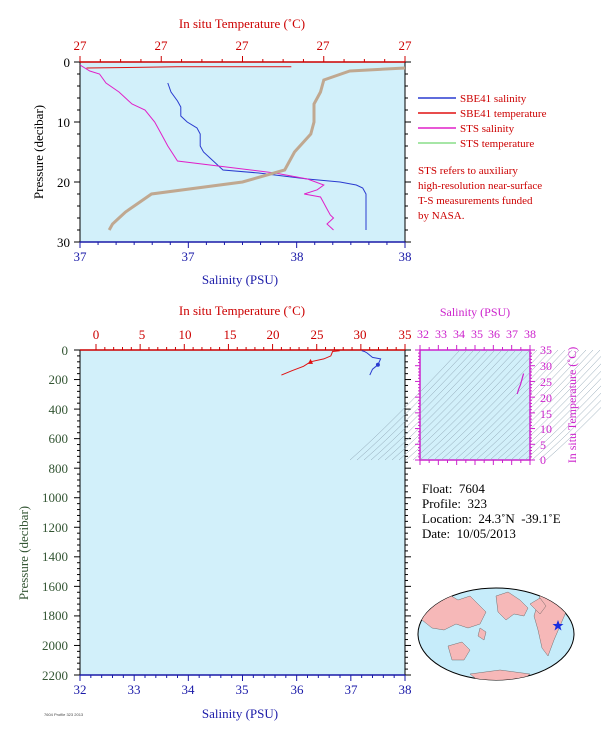 The image size is (601, 736). Describe the element at coordinates (494, 334) in the screenshot. I see `ts-sal-tick-label: 36` at that location.